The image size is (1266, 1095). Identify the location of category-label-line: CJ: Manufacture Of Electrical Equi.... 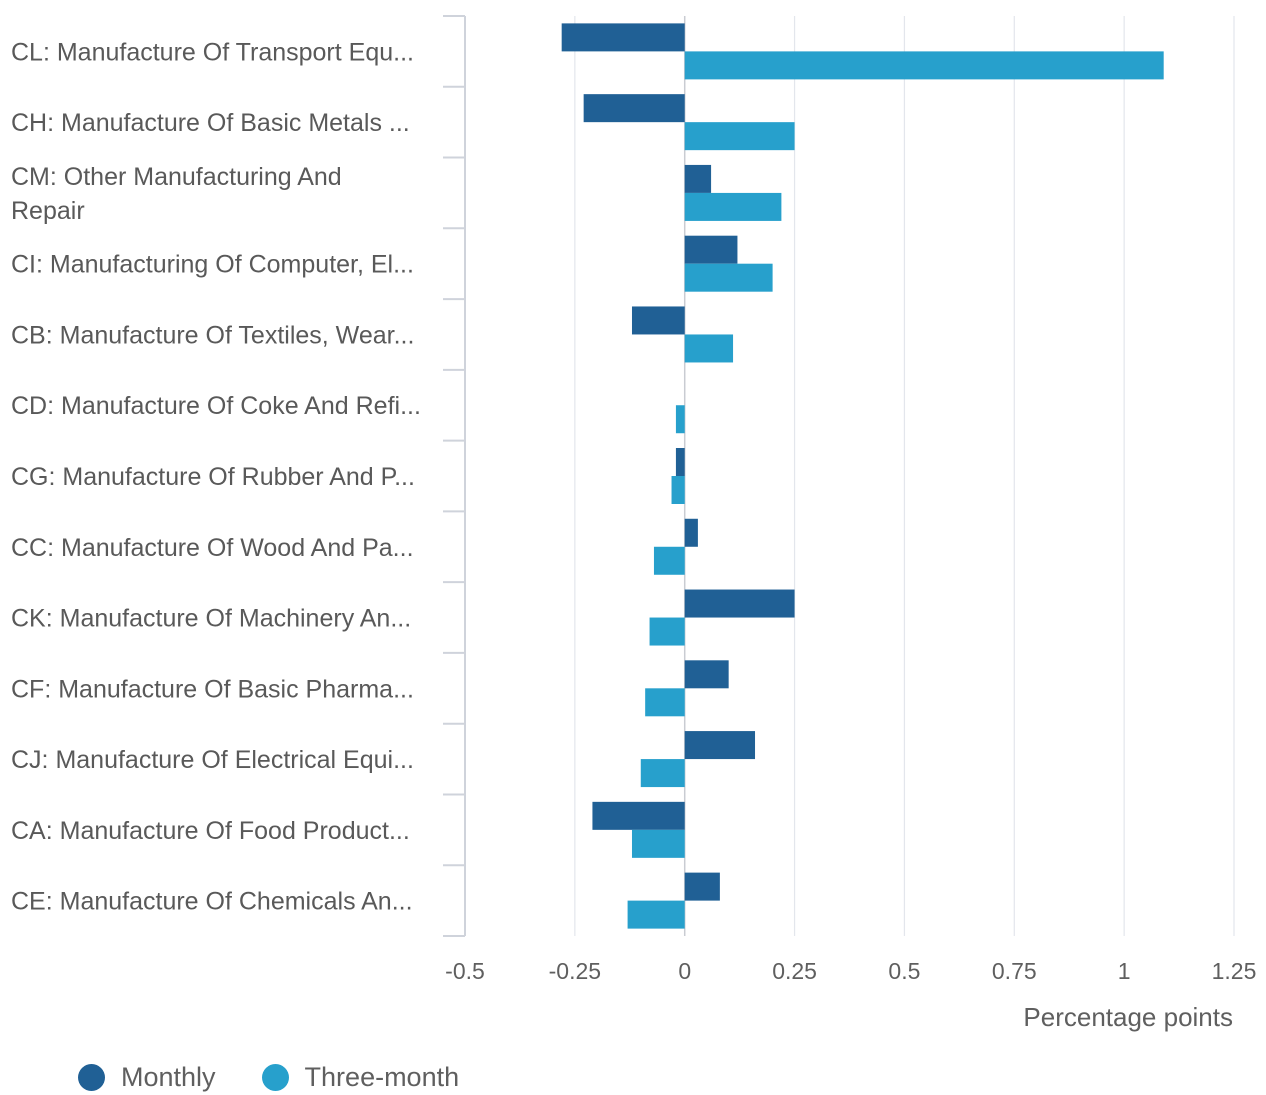
(212, 760).